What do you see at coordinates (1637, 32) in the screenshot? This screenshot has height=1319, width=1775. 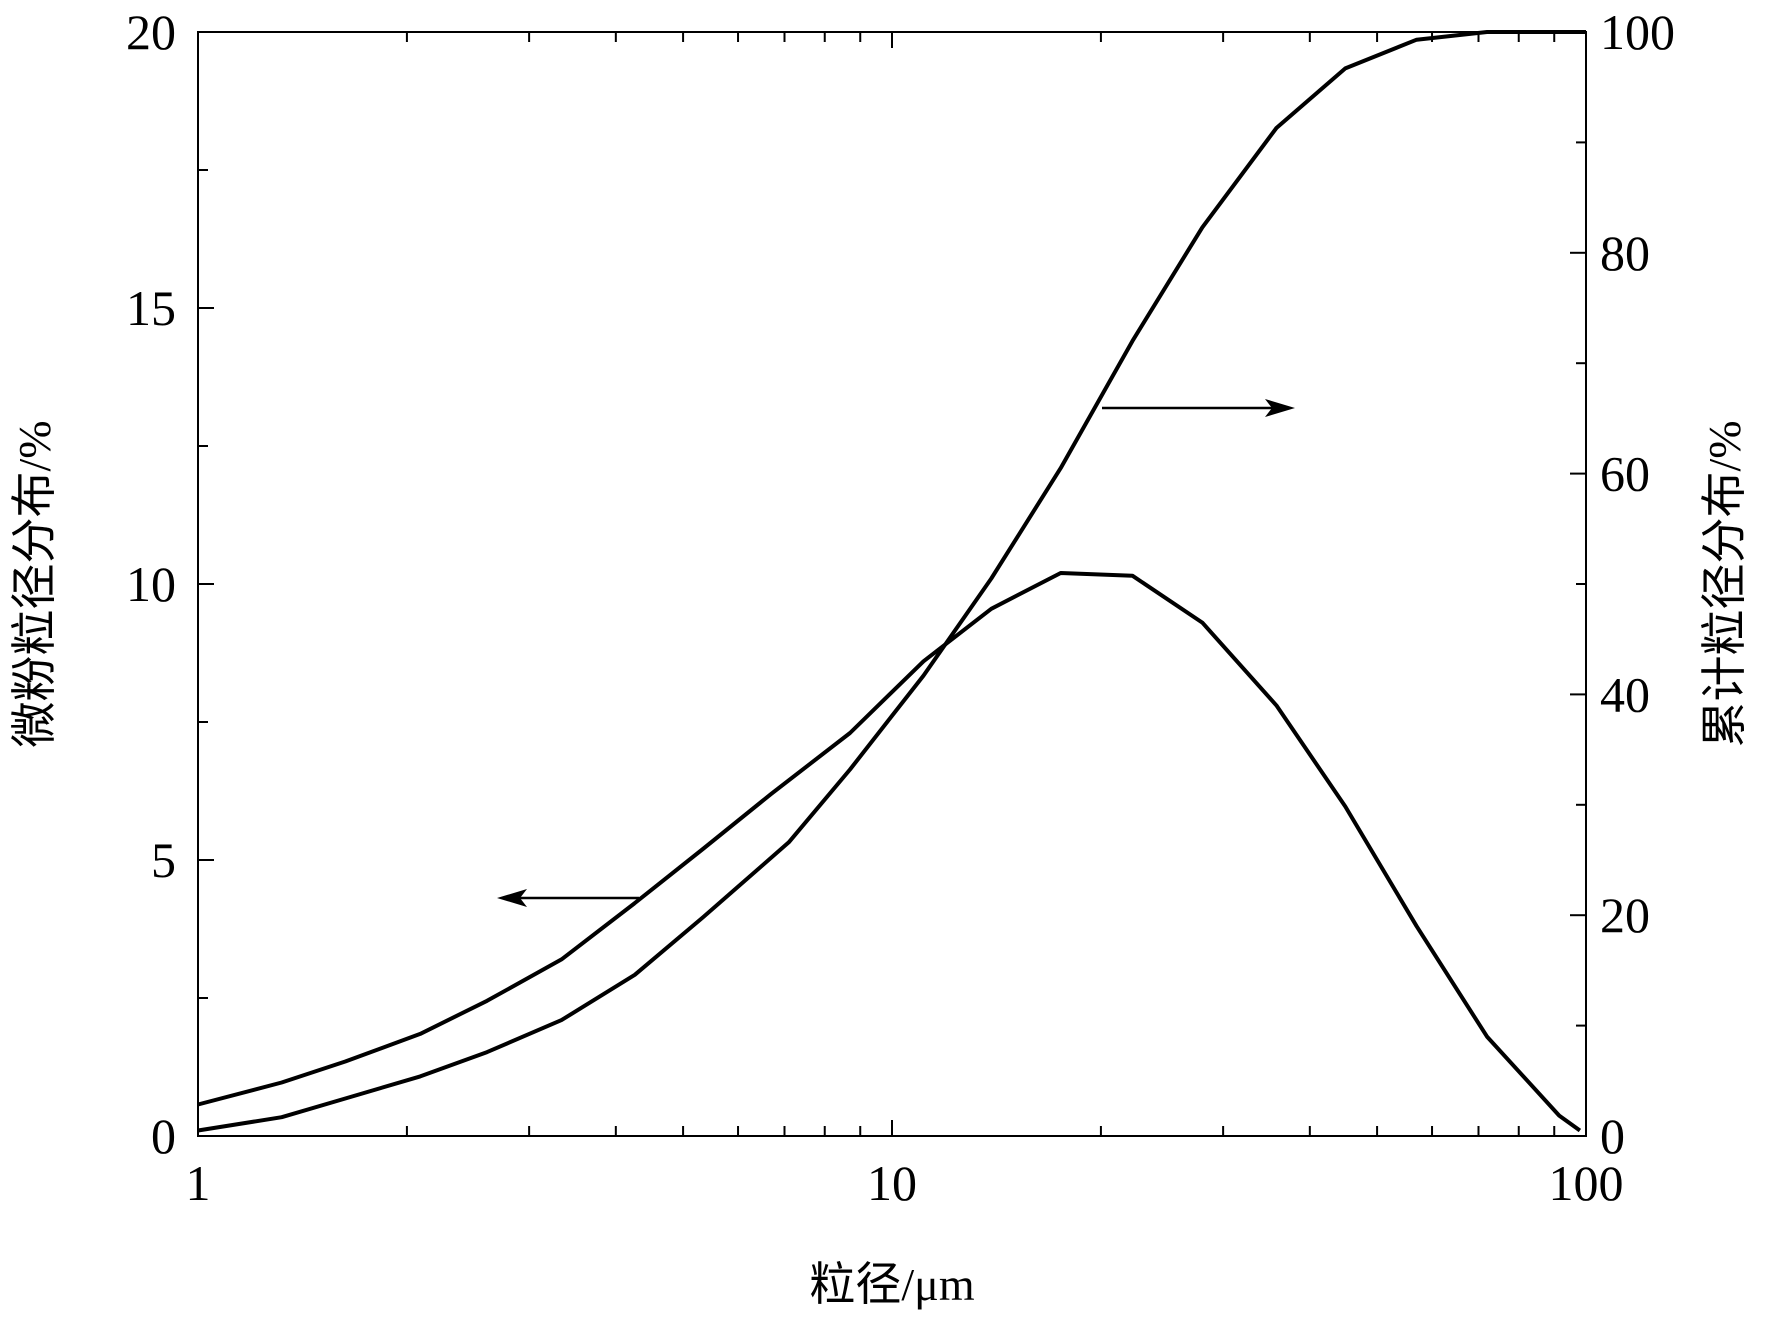 I see `y-right-tick-label: 100` at bounding box center [1637, 32].